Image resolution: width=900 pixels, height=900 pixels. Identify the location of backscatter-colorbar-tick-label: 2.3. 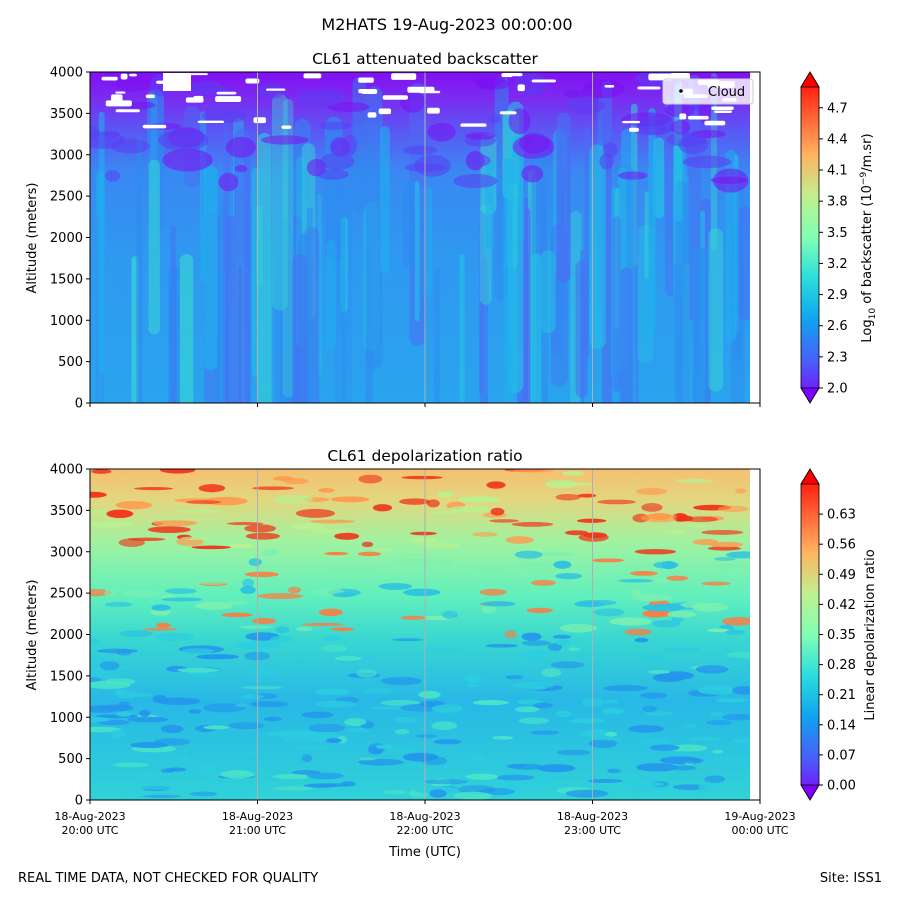
(837, 357).